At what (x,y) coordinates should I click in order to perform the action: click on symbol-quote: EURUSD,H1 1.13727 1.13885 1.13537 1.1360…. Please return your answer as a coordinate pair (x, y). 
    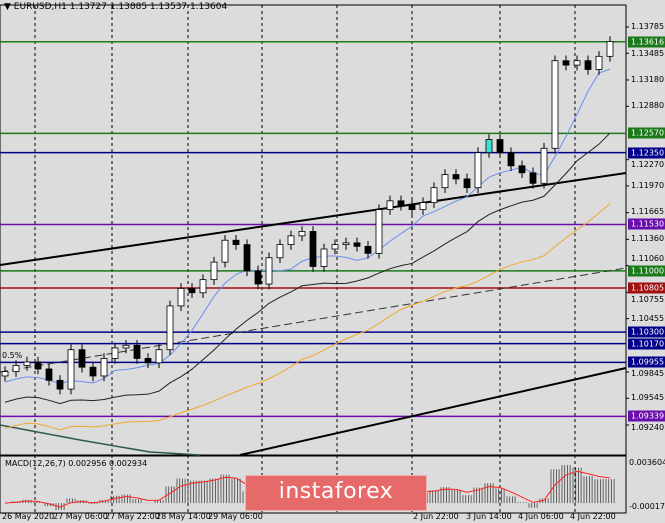
    Looking at the image, I should click on (120, 7).